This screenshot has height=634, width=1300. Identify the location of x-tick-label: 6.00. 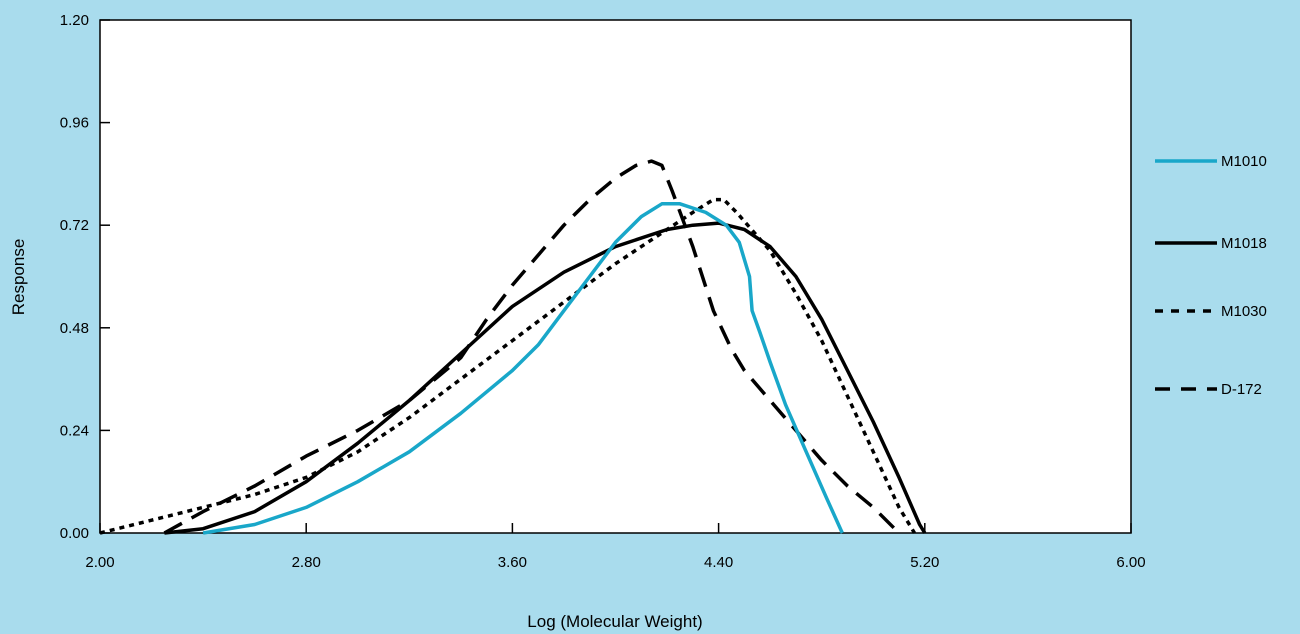
(1130, 562).